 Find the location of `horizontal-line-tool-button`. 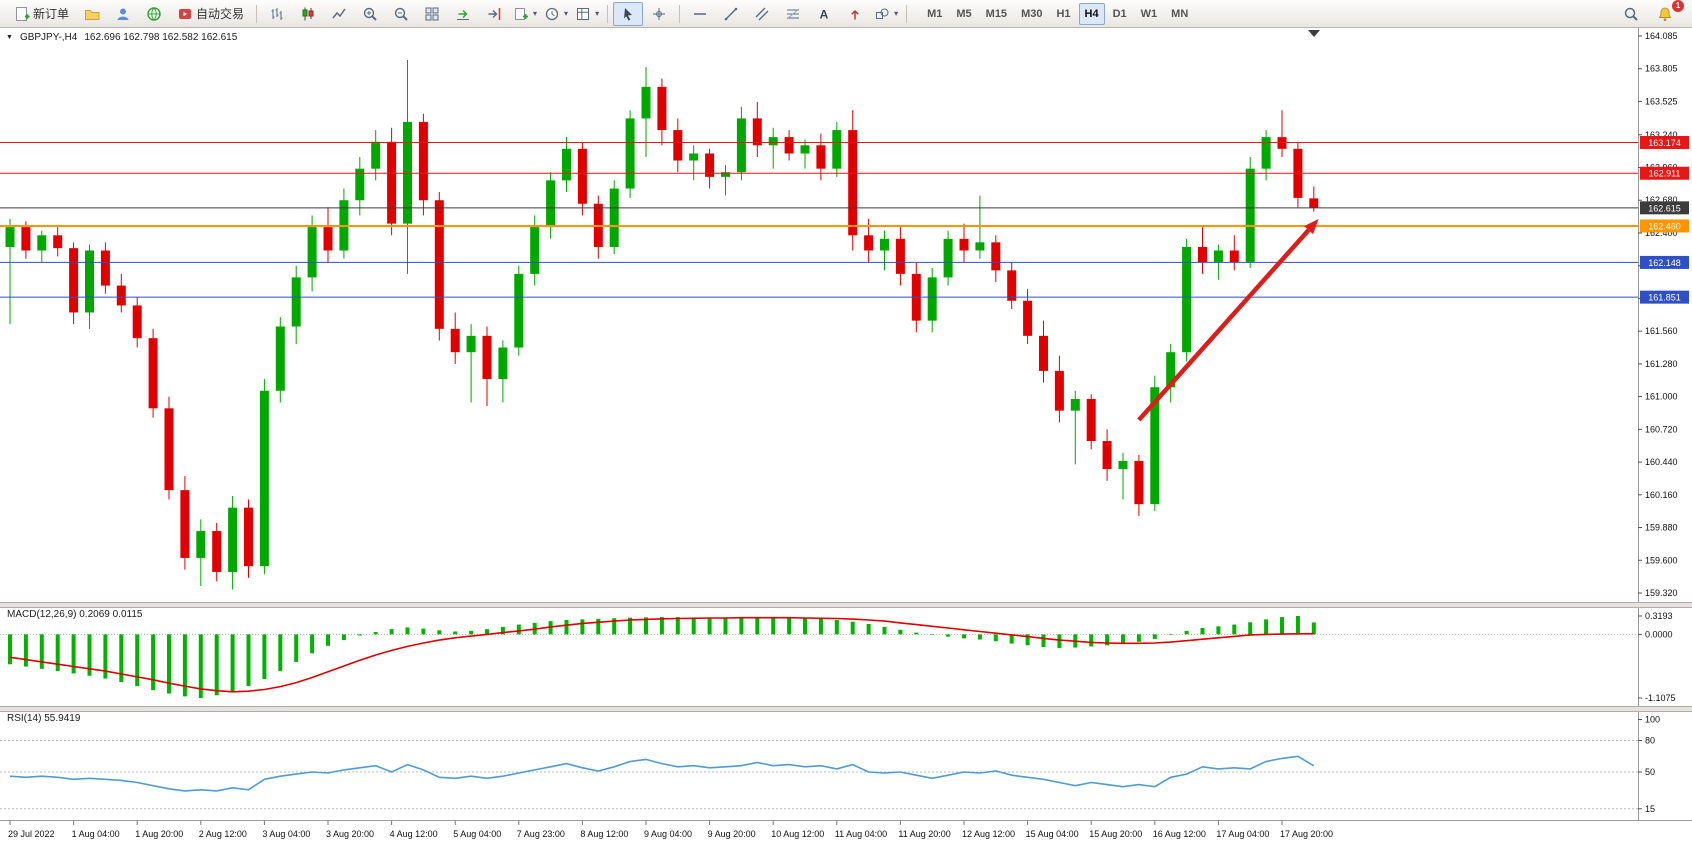

horizontal-line-tool-button is located at coordinates (700, 14).